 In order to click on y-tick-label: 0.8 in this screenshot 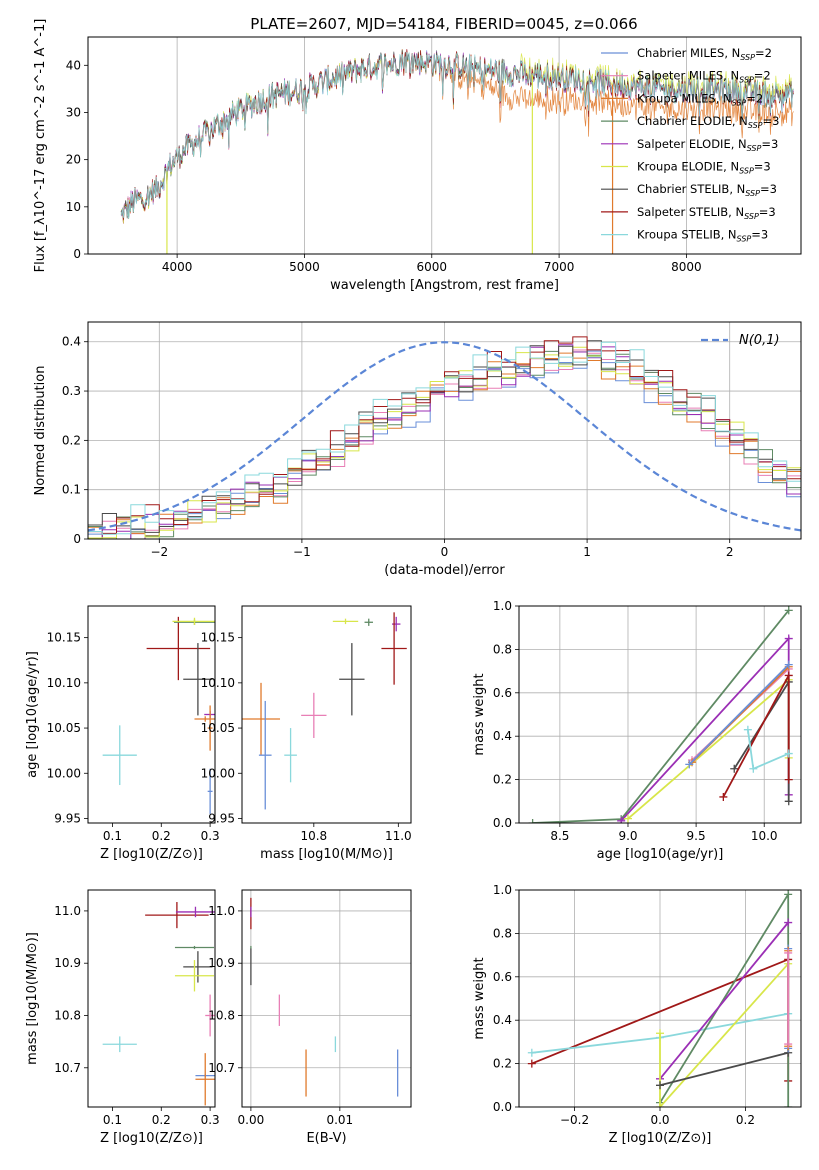, I will do `click(502, 933)`.